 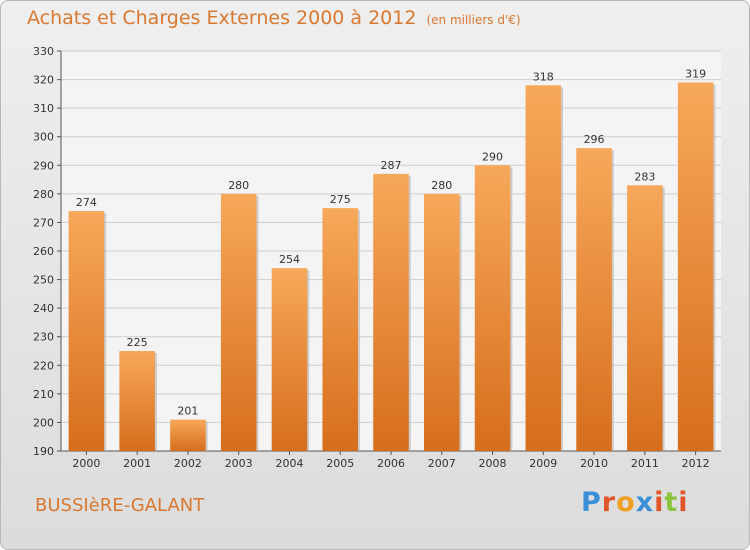 What do you see at coordinates (222, 18) in the screenshot?
I see `chart-title-text: Achats et Charges Externes 2000 à 2012` at bounding box center [222, 18].